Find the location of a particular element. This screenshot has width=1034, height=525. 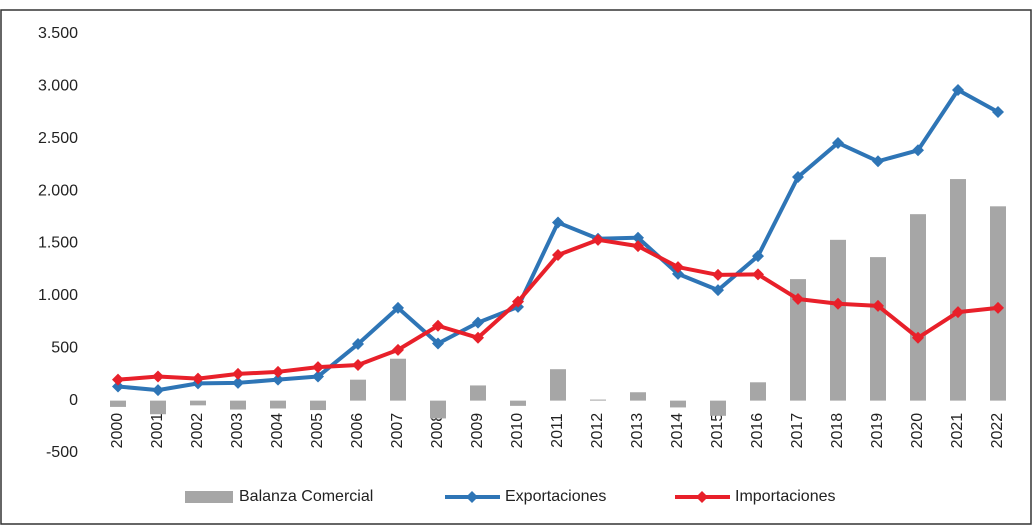

x-tick-label: 2011 is located at coordinates (557, 430).